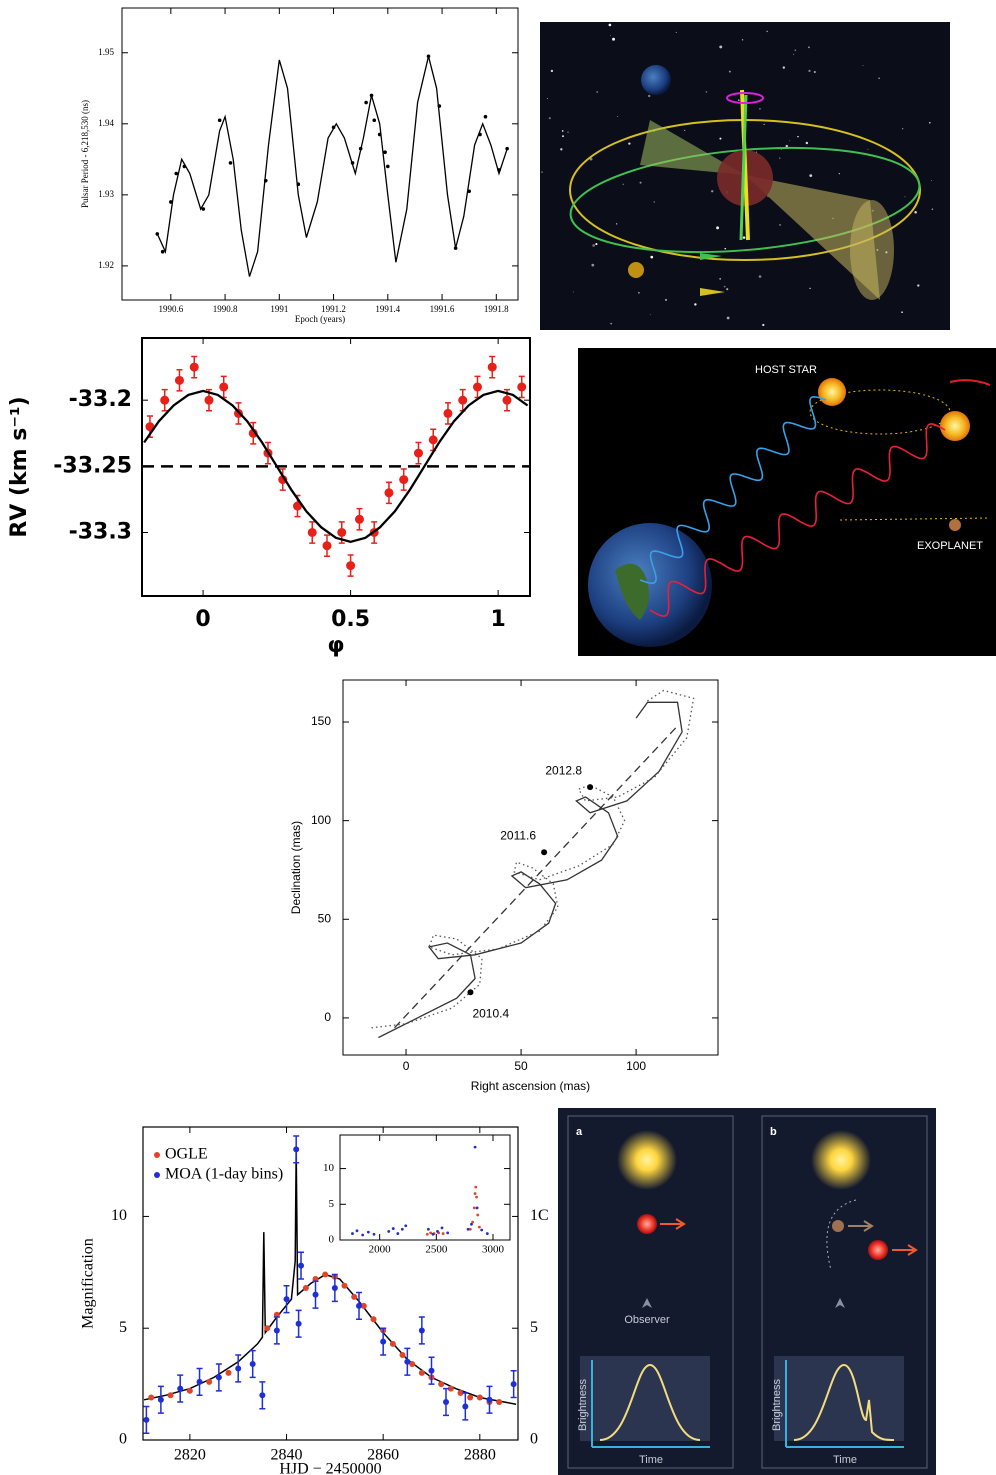  What do you see at coordinates (88, 1283) in the screenshot?
I see `y-axis-label: Magnification` at bounding box center [88, 1283].